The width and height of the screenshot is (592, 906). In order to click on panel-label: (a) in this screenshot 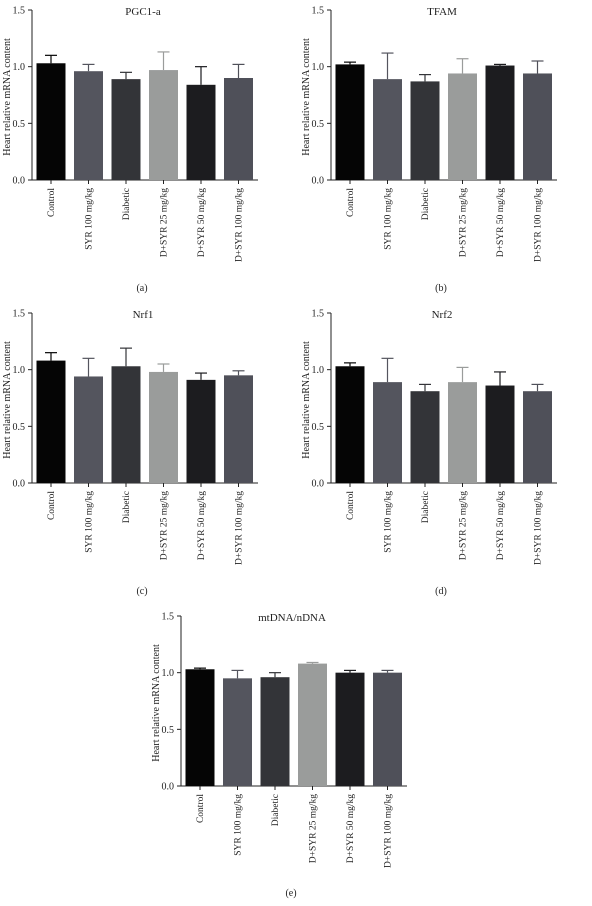, I will do `click(141, 288)`.